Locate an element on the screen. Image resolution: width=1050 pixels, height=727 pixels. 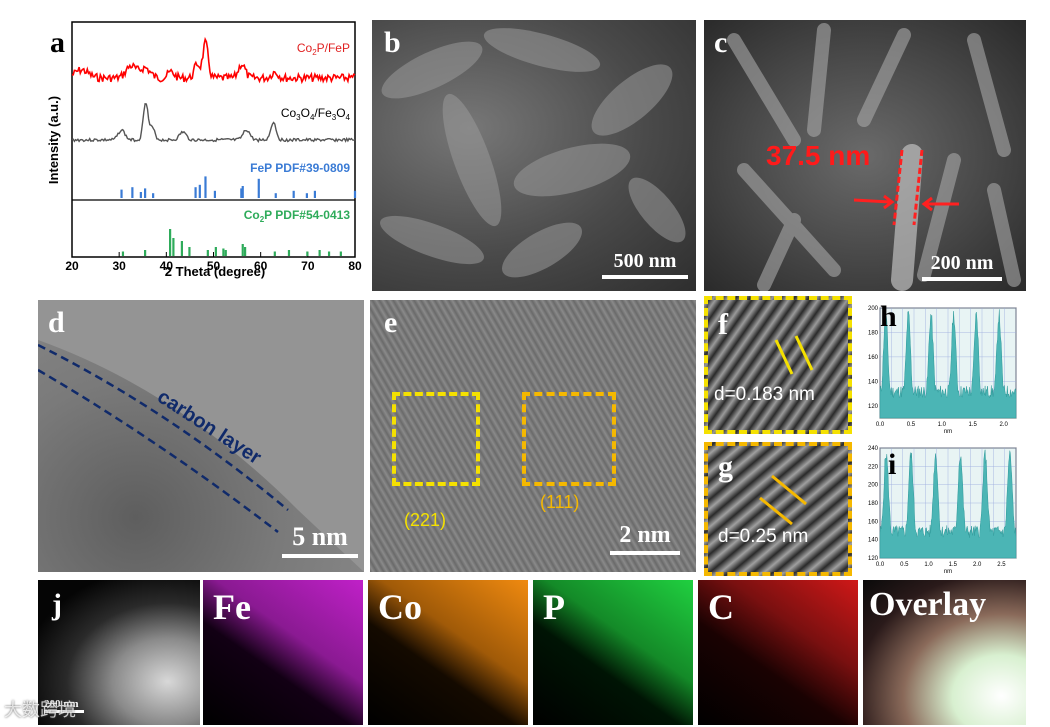
map-fe: Fe is located at coordinates (283, 652).